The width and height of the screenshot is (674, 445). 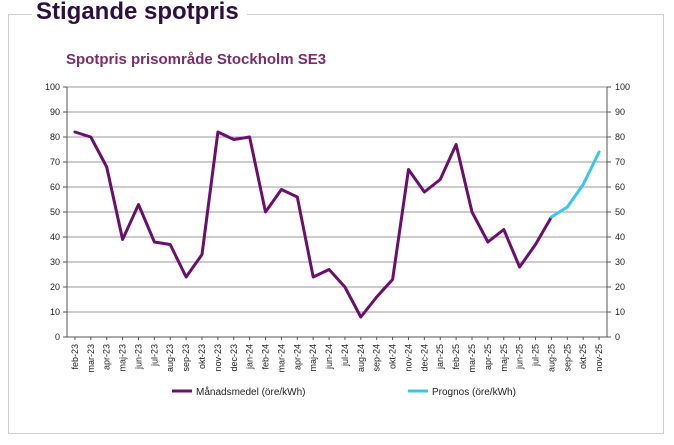 What do you see at coordinates (170, 358) in the screenshot?
I see `x-tick-label: aug-23` at bounding box center [170, 358].